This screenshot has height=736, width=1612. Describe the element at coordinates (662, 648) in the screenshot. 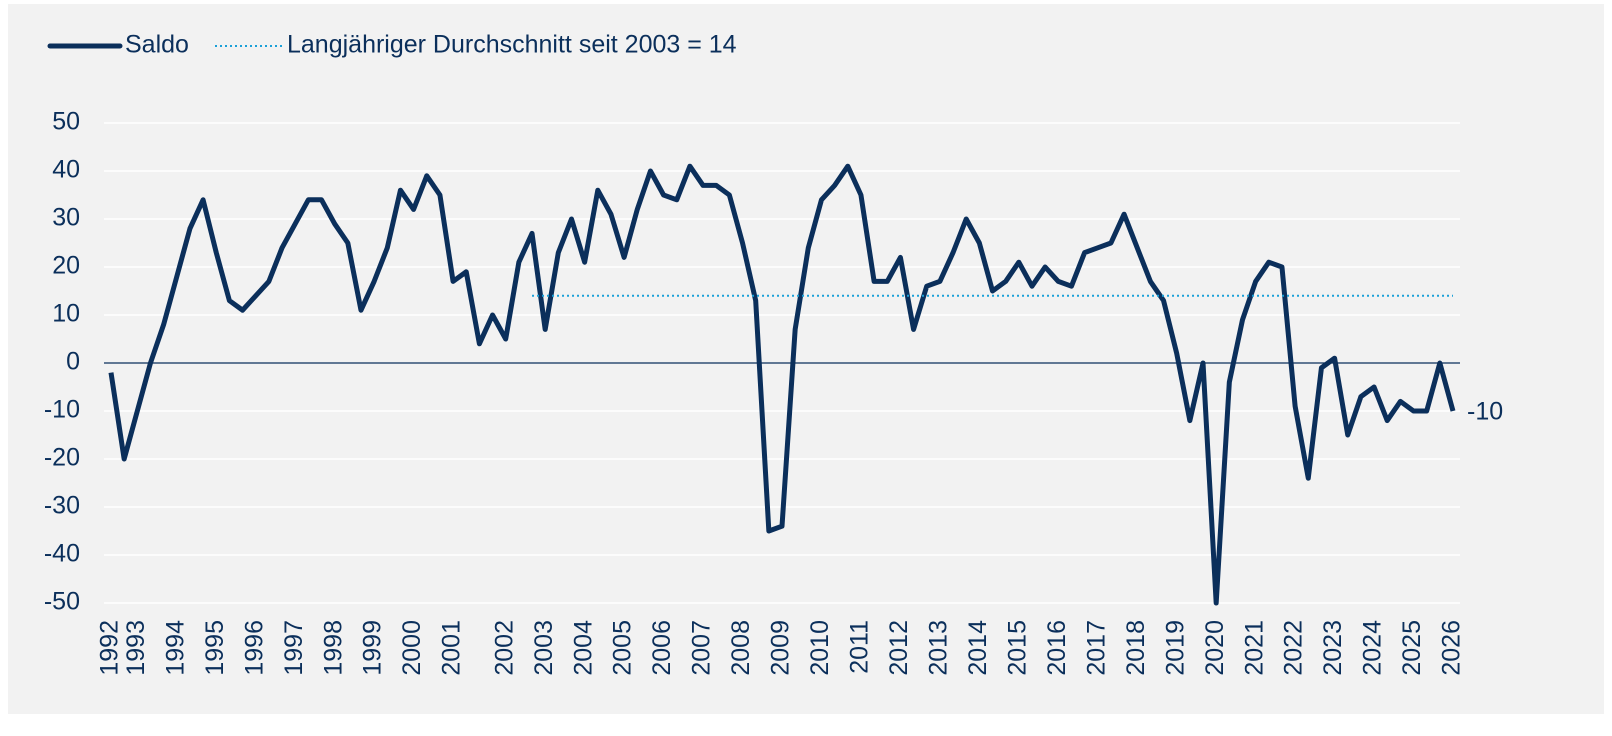

I see `x-tick-label: 2006` at that location.